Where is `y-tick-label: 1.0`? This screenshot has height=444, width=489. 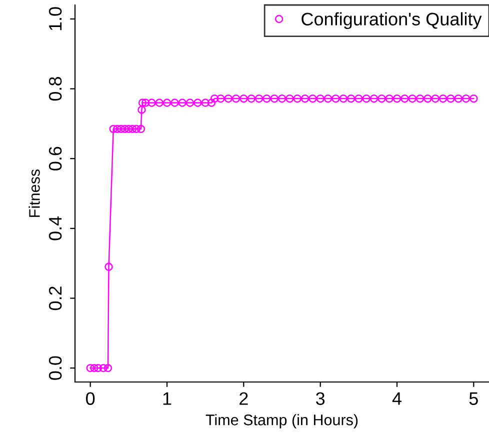
y-tick-label: 1.0 is located at coordinates (55, 18).